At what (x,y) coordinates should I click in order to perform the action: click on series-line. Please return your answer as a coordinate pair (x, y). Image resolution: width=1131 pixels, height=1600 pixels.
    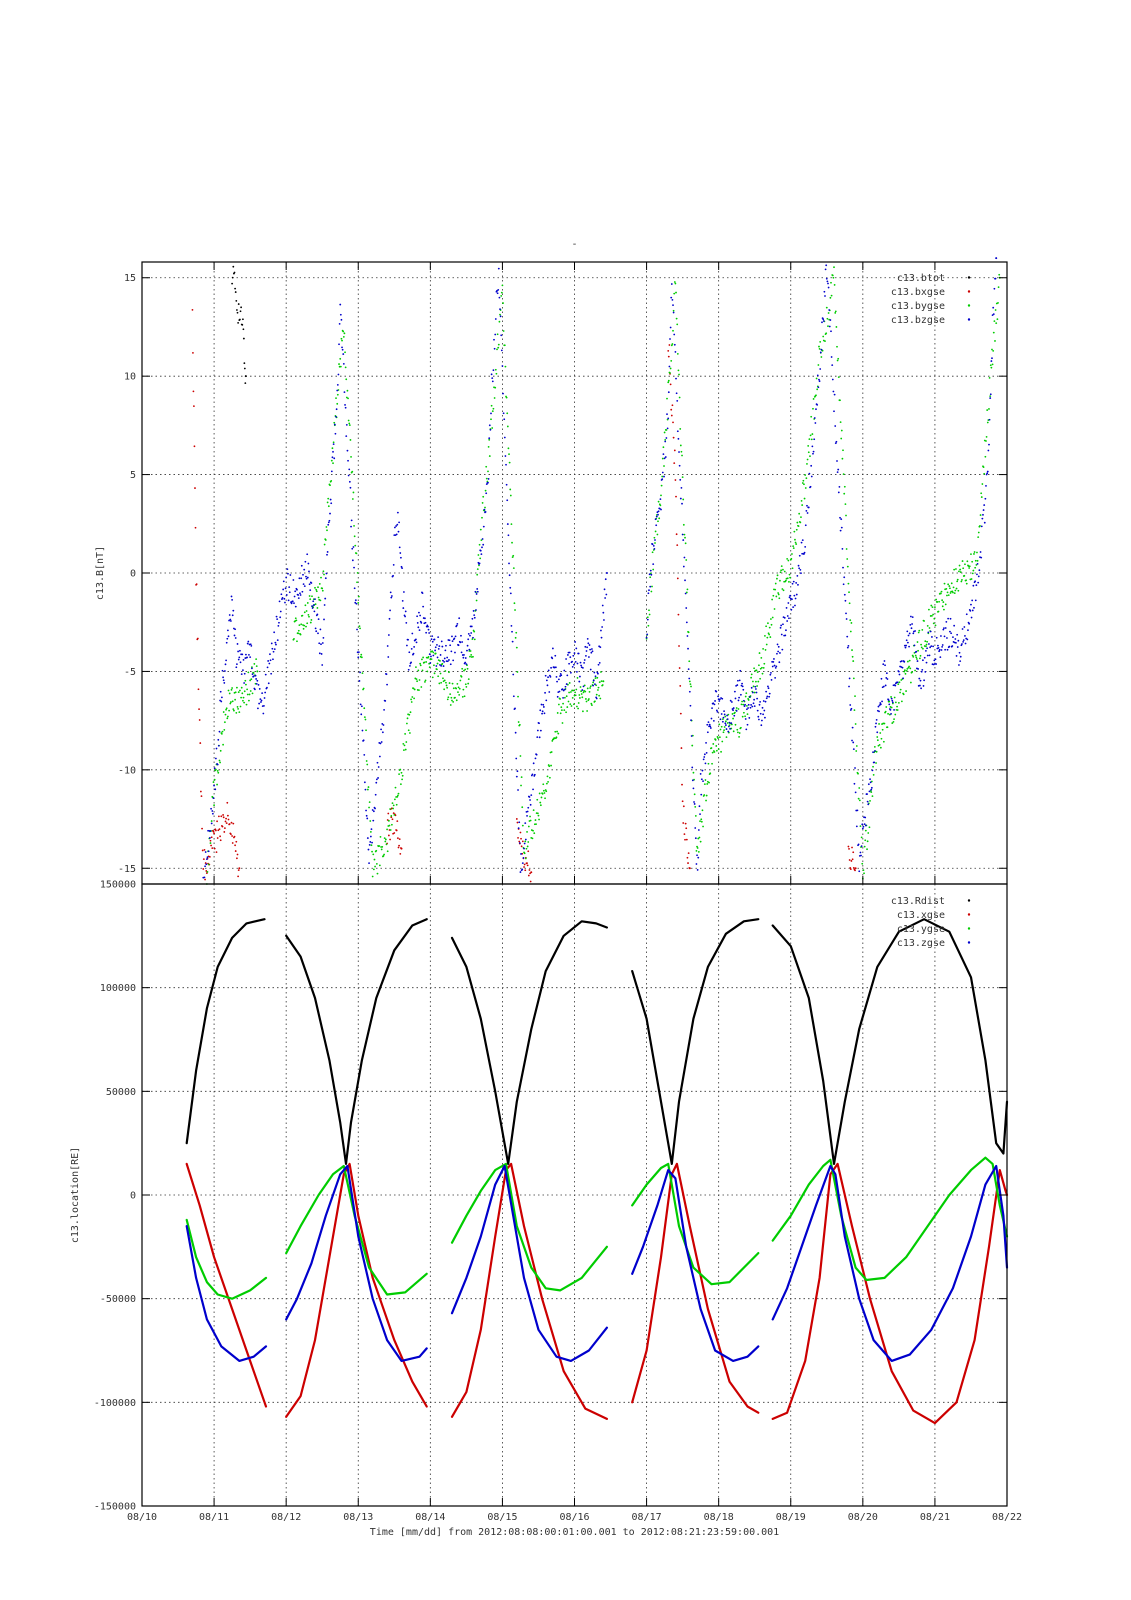
    Looking at the image, I should click on (890, 1293).